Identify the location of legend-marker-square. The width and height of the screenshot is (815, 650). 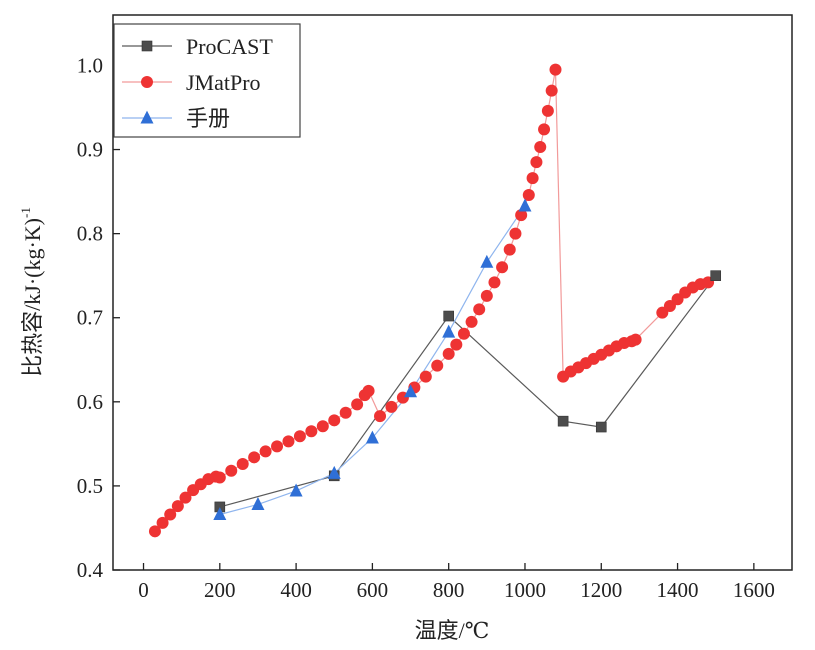
(147, 46).